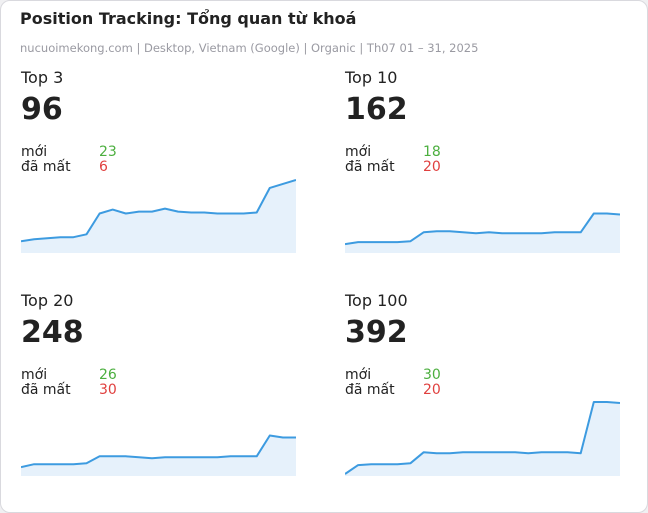 Image resolution: width=648 pixels, height=513 pixels. I want to click on new-count: 30, so click(432, 375).